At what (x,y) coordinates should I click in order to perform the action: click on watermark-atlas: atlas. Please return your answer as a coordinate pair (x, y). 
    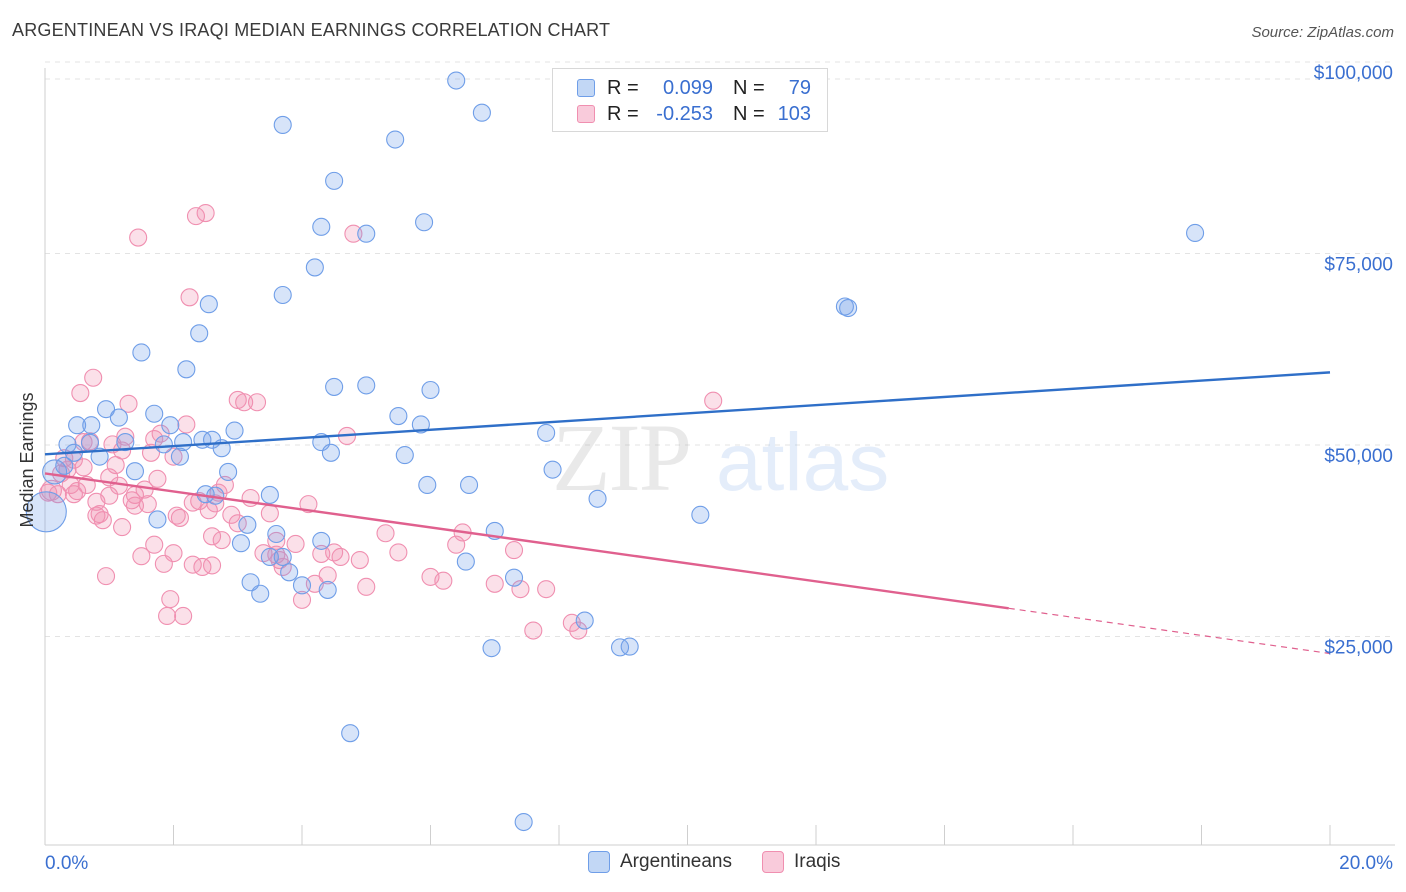
    Looking at the image, I should click on (802, 462).